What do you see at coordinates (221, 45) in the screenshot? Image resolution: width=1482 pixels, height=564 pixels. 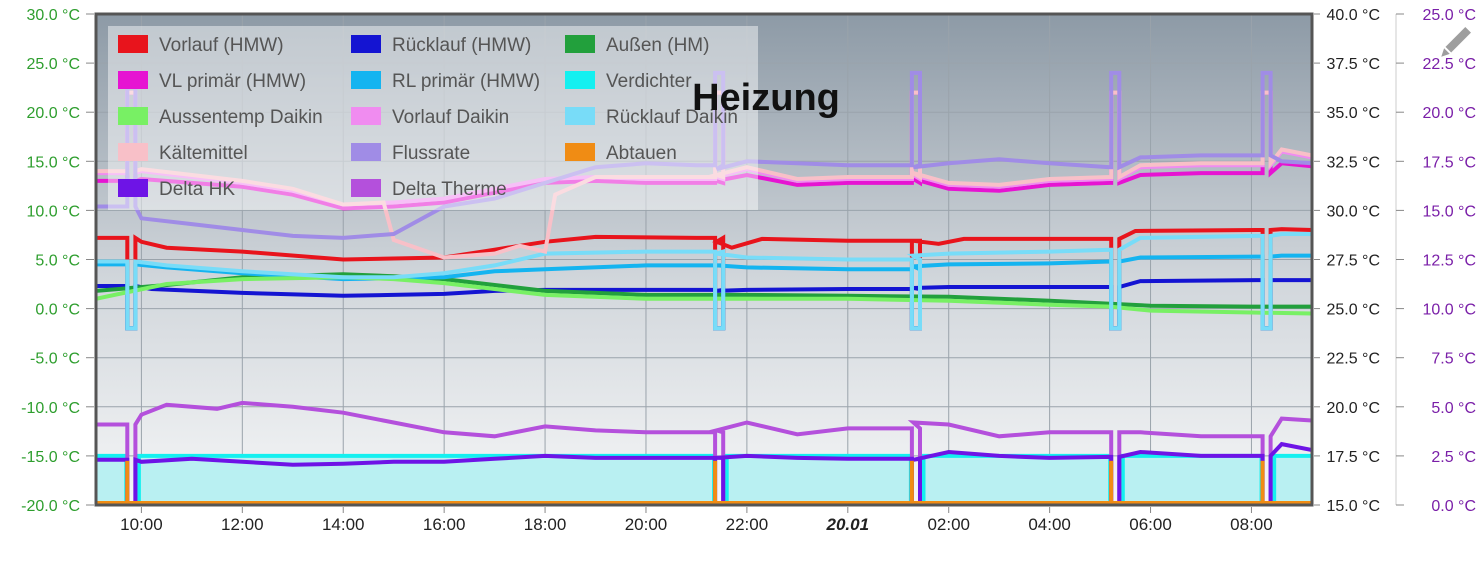 I see `legend-label: Vorlauf (HMW)` at bounding box center [221, 45].